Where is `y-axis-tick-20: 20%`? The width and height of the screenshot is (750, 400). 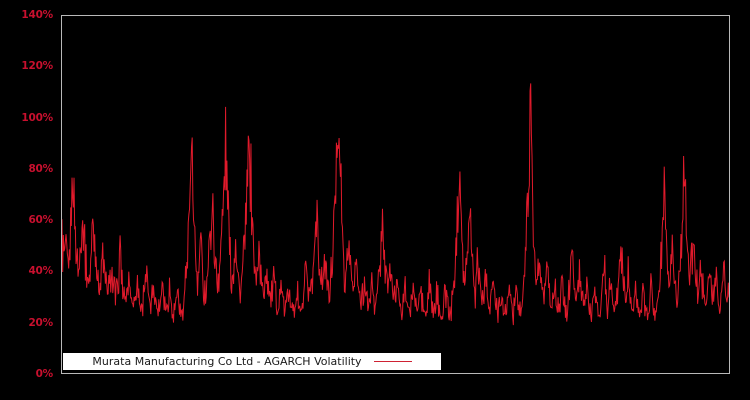 y-axis-tick-20: 20% is located at coordinates (40, 322).